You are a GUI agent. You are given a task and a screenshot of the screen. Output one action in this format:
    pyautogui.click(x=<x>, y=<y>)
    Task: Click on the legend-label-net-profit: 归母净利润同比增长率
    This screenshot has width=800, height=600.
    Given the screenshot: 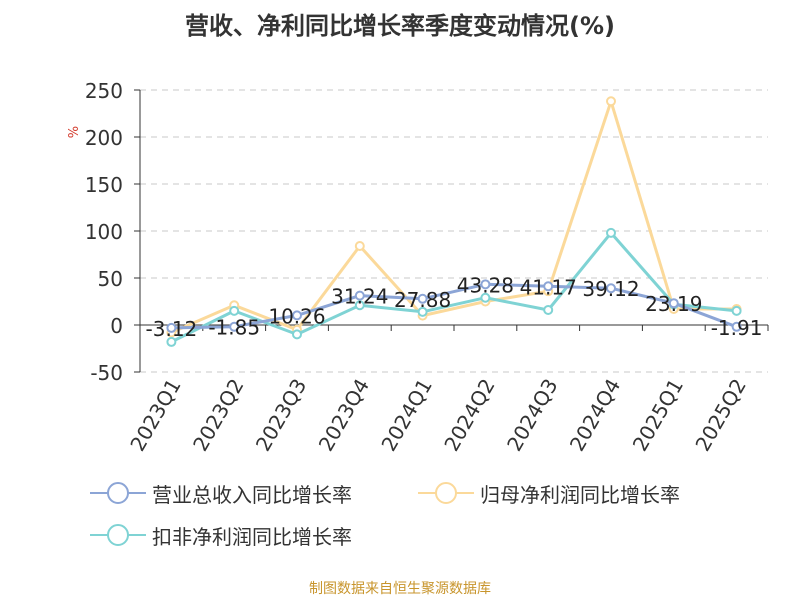 What is the action you would take?
    pyautogui.click(x=580, y=494)
    